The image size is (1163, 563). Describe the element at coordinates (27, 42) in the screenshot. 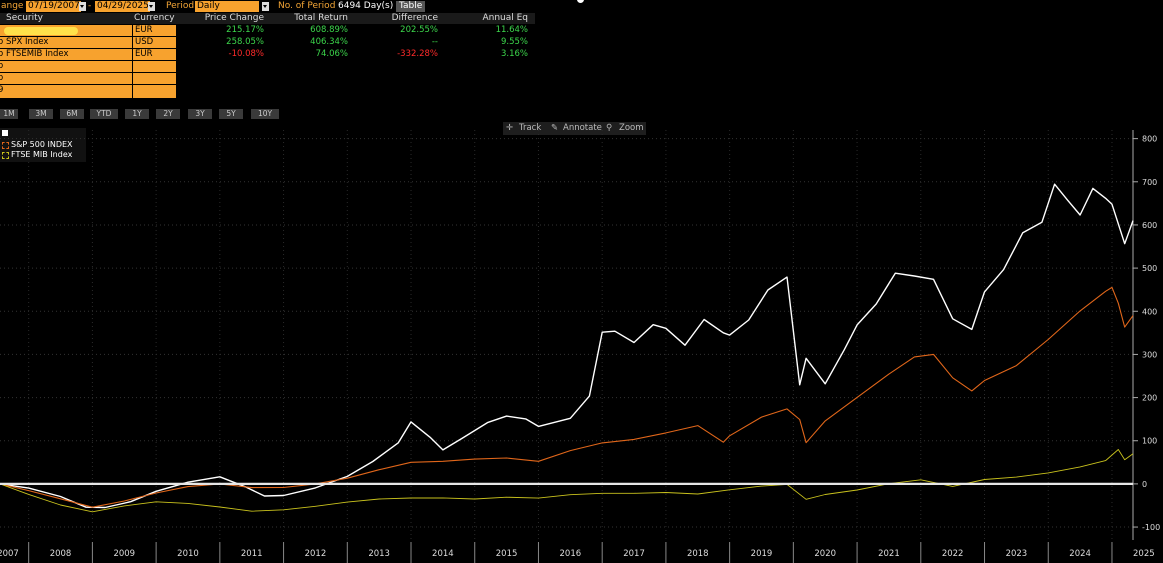

I see `security-cell: SPX Index` at that location.